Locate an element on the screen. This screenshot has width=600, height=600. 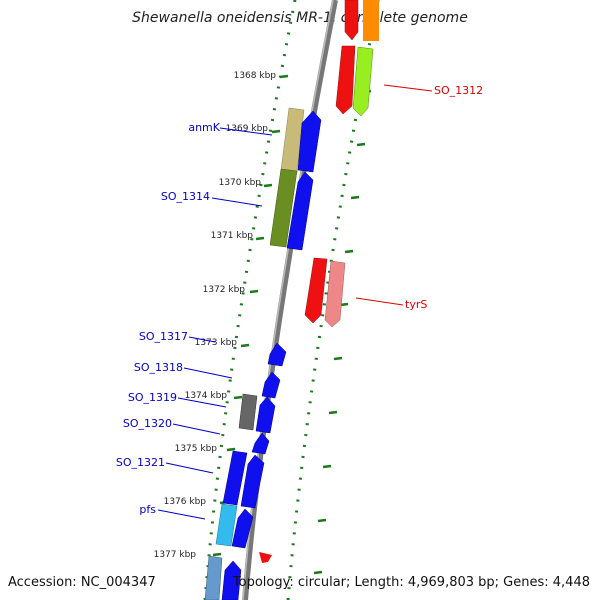
ruler-label-1375: 1375 kbp is located at coordinates (196, 449).